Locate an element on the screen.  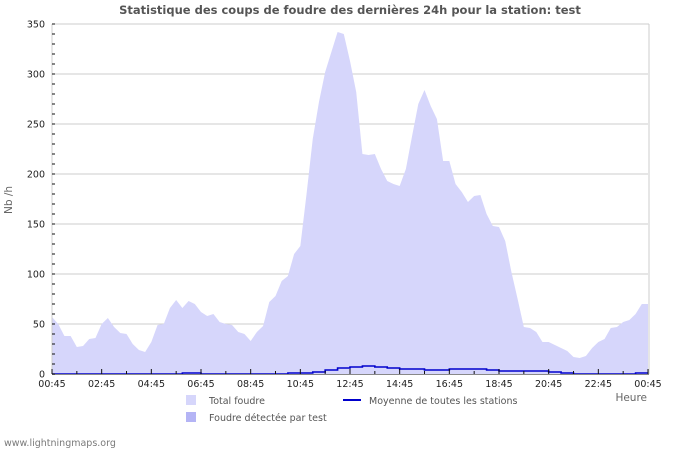
x-tick-label: 18:45 is located at coordinates (498, 384).